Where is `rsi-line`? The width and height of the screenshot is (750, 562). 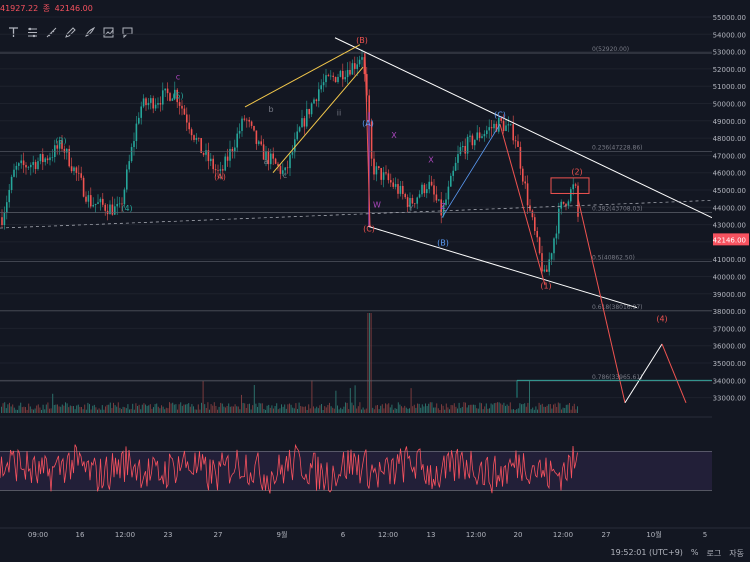
rsi-line is located at coordinates (289, 468).